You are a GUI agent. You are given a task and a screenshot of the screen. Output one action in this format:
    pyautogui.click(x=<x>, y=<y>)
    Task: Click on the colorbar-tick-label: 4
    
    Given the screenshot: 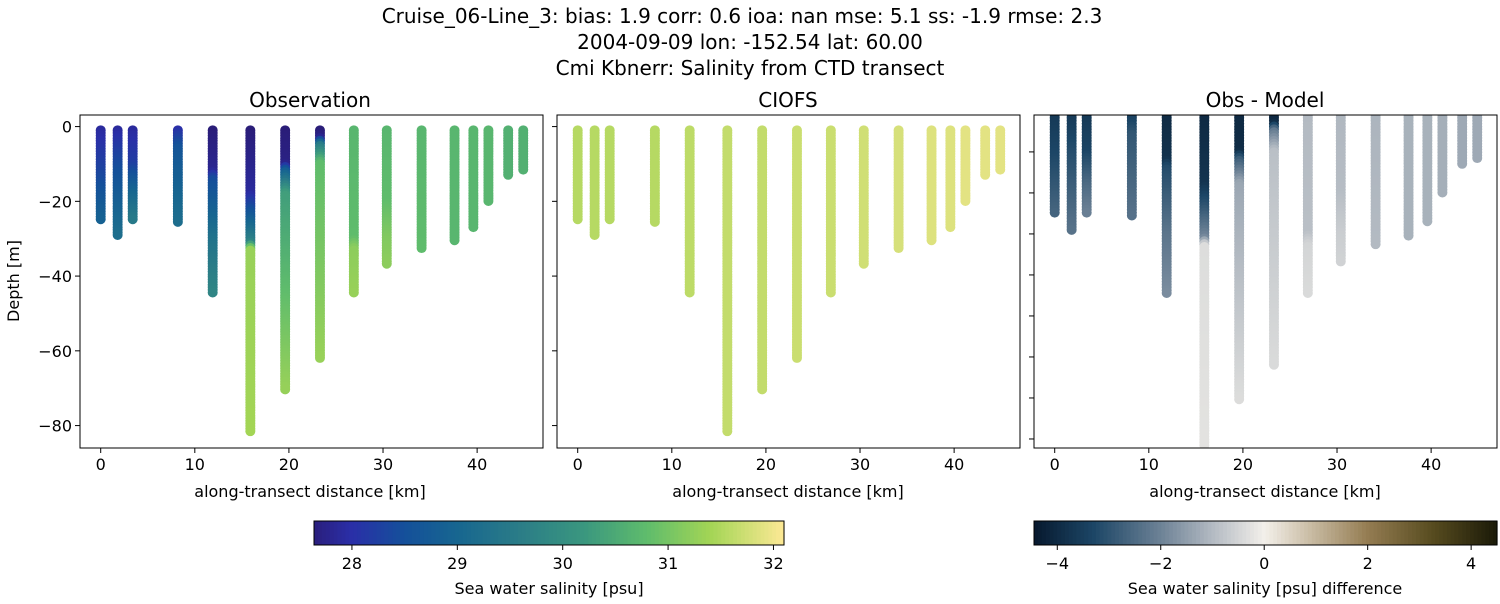 What is the action you would take?
    pyautogui.click(x=1471, y=563)
    